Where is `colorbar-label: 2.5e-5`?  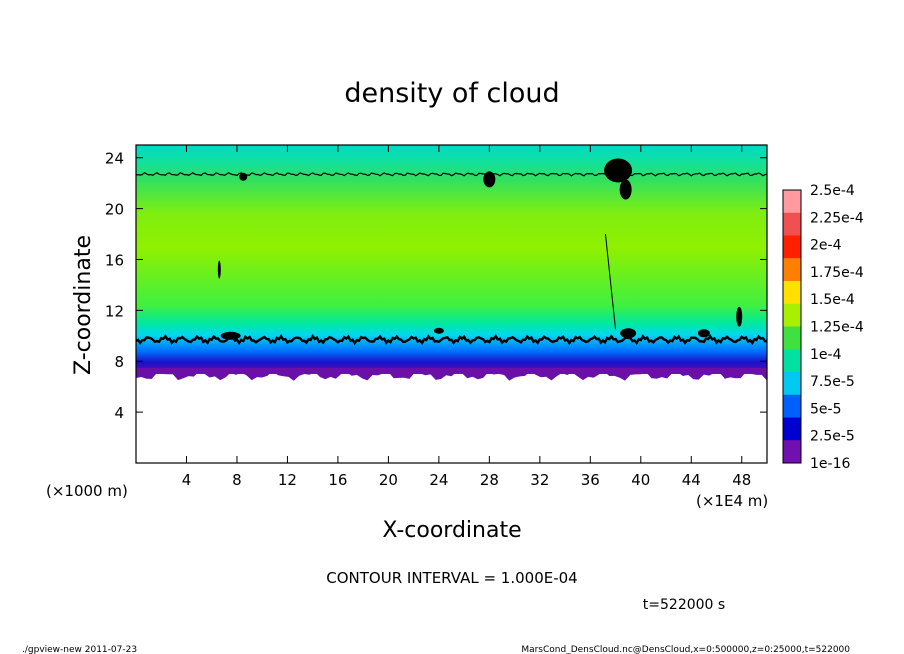
colorbar-label: 2.5e-5 is located at coordinates (832, 437).